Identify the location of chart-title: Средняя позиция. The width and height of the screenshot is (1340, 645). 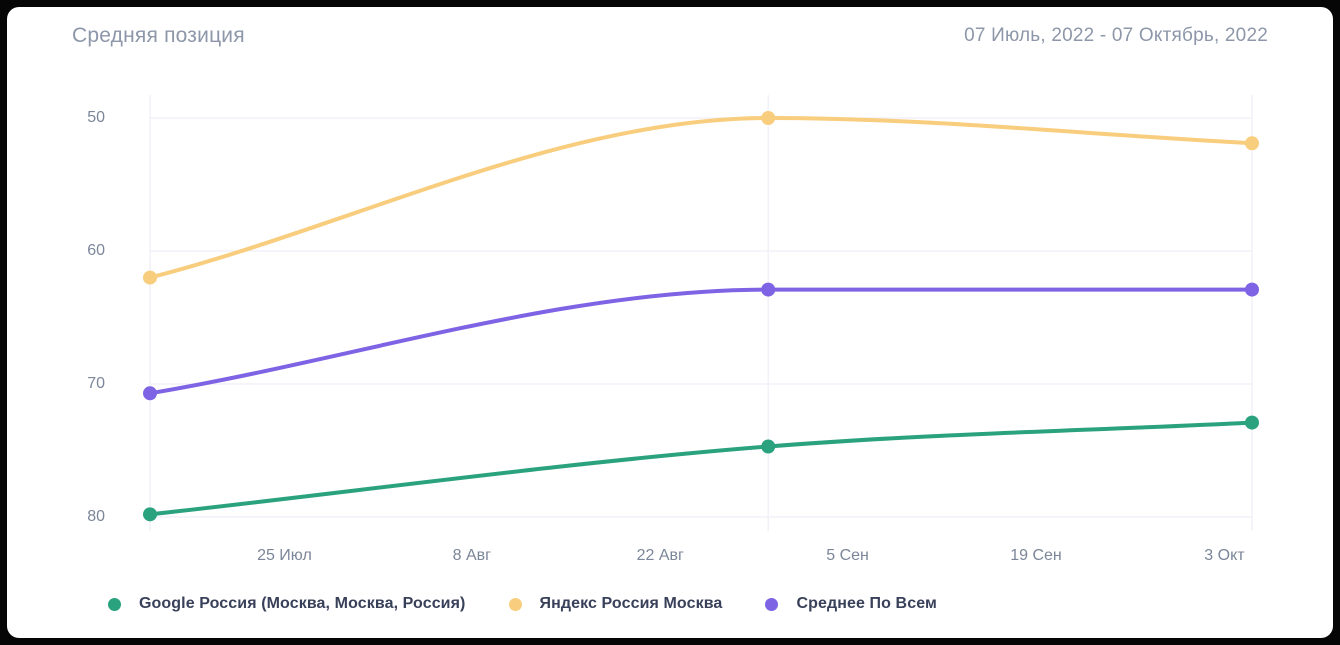
(158, 35).